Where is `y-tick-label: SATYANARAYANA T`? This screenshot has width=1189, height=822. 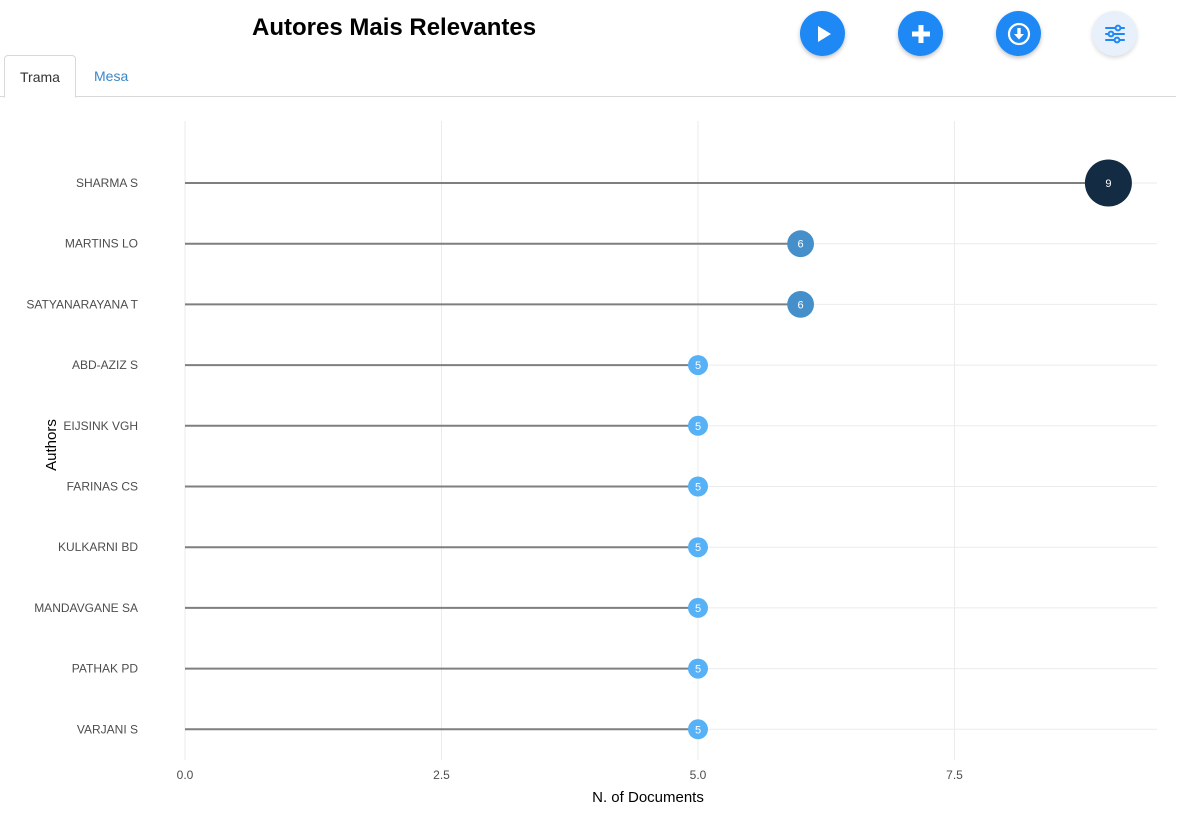 y-tick-label: SATYANARAYANA T is located at coordinates (82, 304).